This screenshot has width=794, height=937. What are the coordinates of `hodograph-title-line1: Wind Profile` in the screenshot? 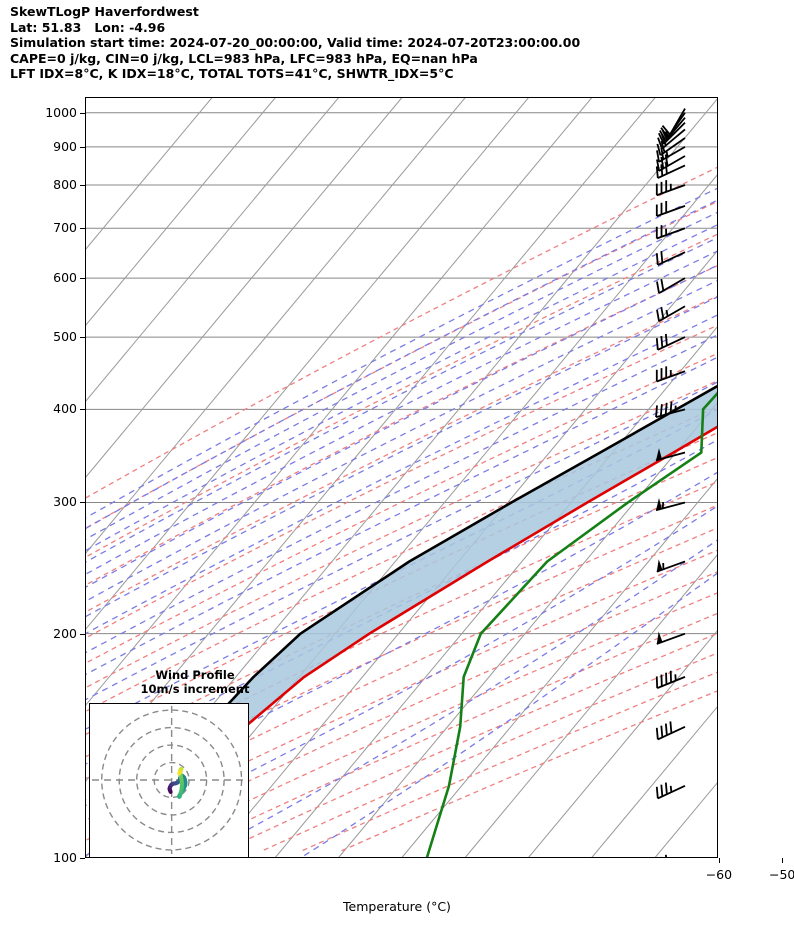 It's located at (195, 675).